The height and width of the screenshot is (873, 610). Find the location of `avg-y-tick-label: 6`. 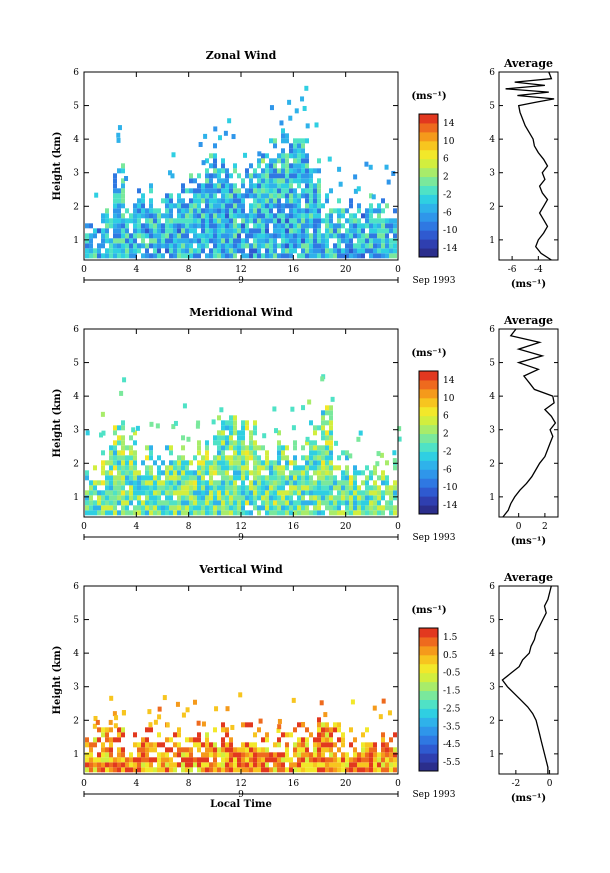

avg-y-tick-label: 6 is located at coordinates (492, 73).